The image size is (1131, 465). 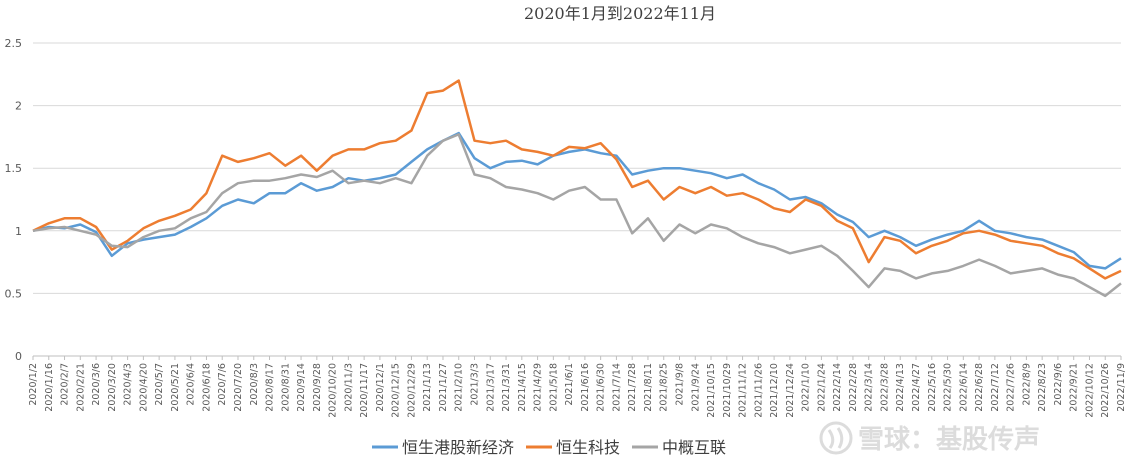 What do you see at coordinates (1105, 390) in the screenshot?
I see `x-tick-label: 2022/10/26` at bounding box center [1105, 390].